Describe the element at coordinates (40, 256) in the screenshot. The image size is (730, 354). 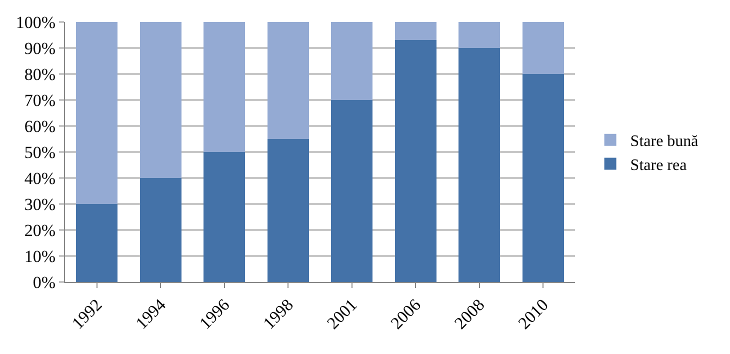
I see `y-tick-label: 10%` at that location.